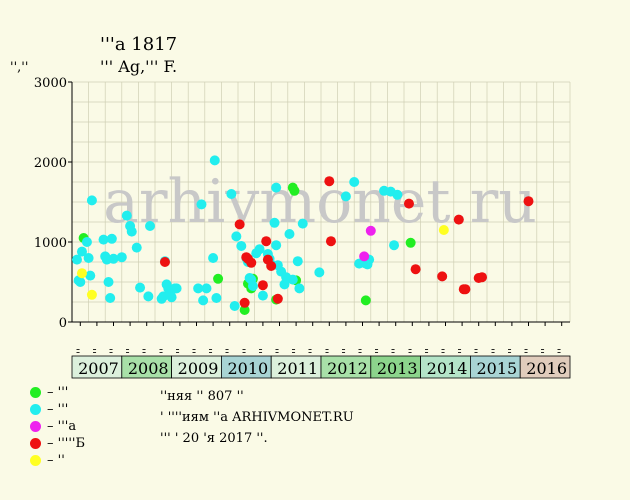 This screenshot has height=500, width=630. I want to click on note-count: ꞌꞌняя ꞌꞌ 807 ꞌꞌ, so click(202, 396).